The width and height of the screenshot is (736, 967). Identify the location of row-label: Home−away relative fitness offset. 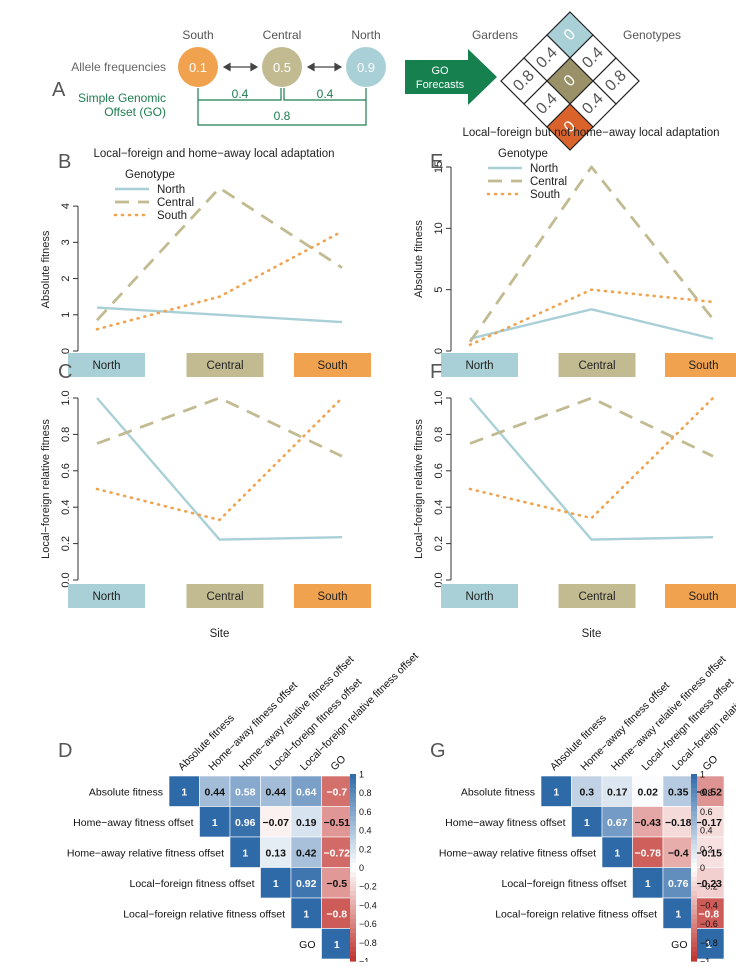
(517, 853).